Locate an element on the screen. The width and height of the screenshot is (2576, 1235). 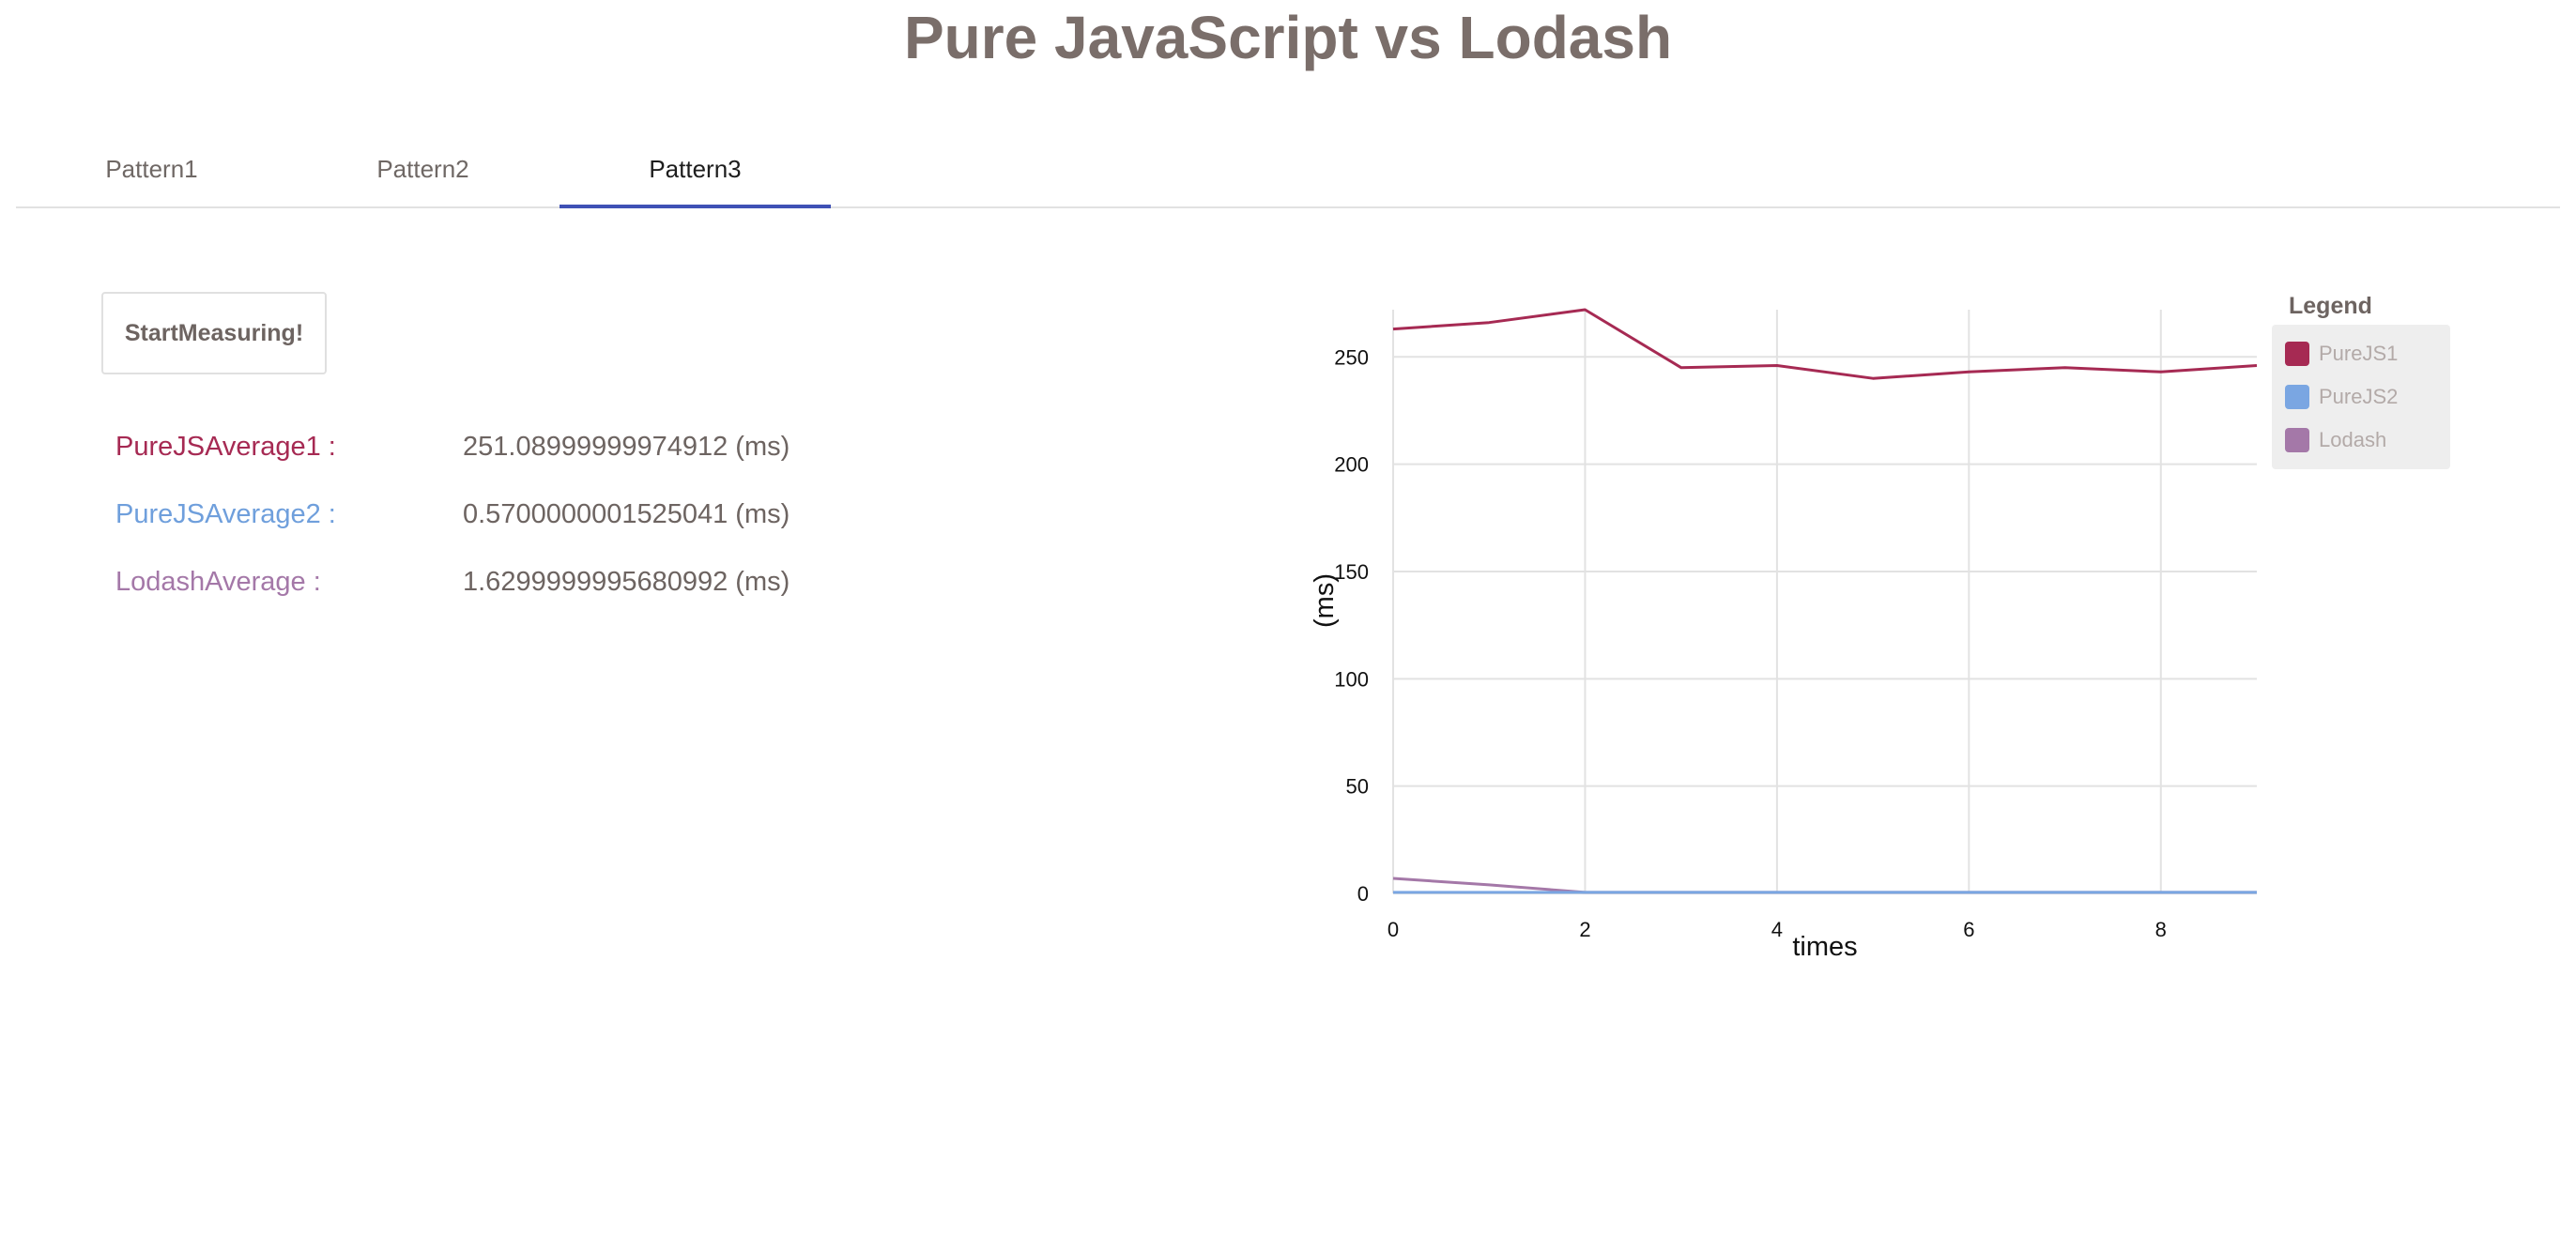
legend-label-purejs1: PureJS1 is located at coordinates (2359, 353).